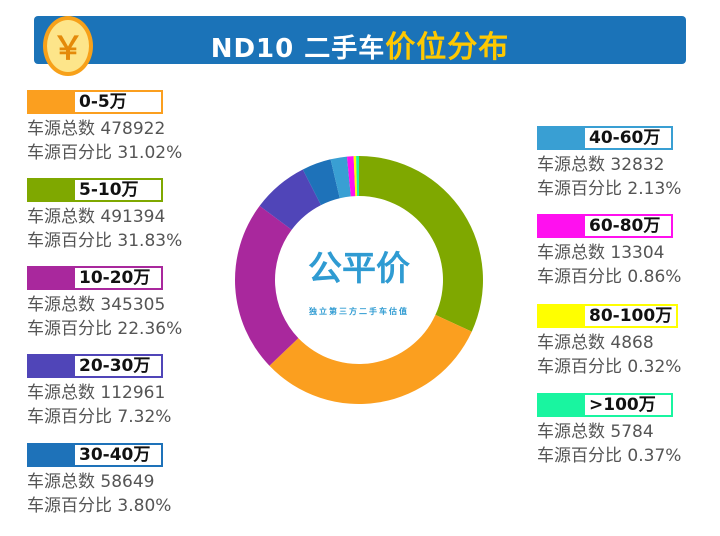  I want to click on legend-count: 车源总数 112961, so click(127, 393).